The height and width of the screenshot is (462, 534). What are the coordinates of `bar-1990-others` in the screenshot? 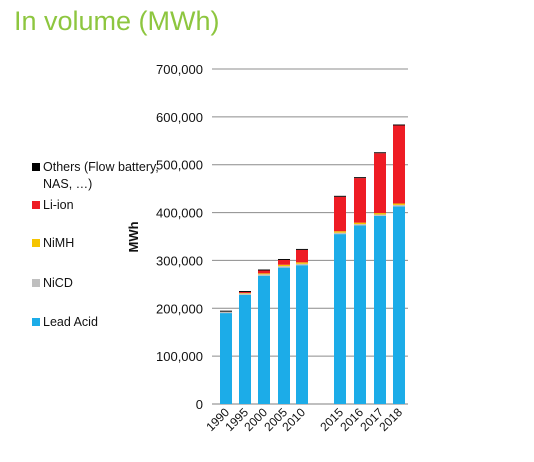 It's located at (226, 311).